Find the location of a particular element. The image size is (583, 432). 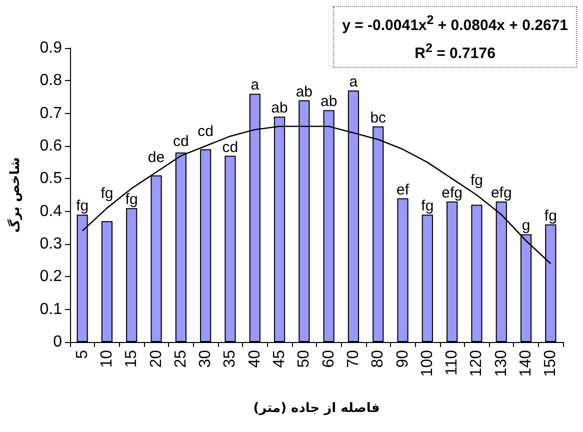

x-tick-label: 35 is located at coordinates (230, 359).